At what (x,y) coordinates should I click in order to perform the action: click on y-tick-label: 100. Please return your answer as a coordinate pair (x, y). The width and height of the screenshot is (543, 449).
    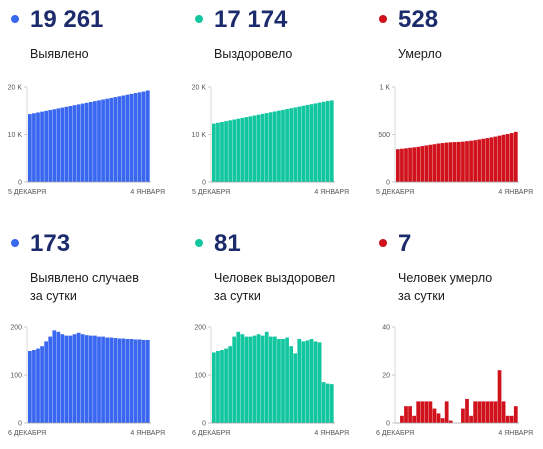
    Looking at the image, I should click on (16, 376).